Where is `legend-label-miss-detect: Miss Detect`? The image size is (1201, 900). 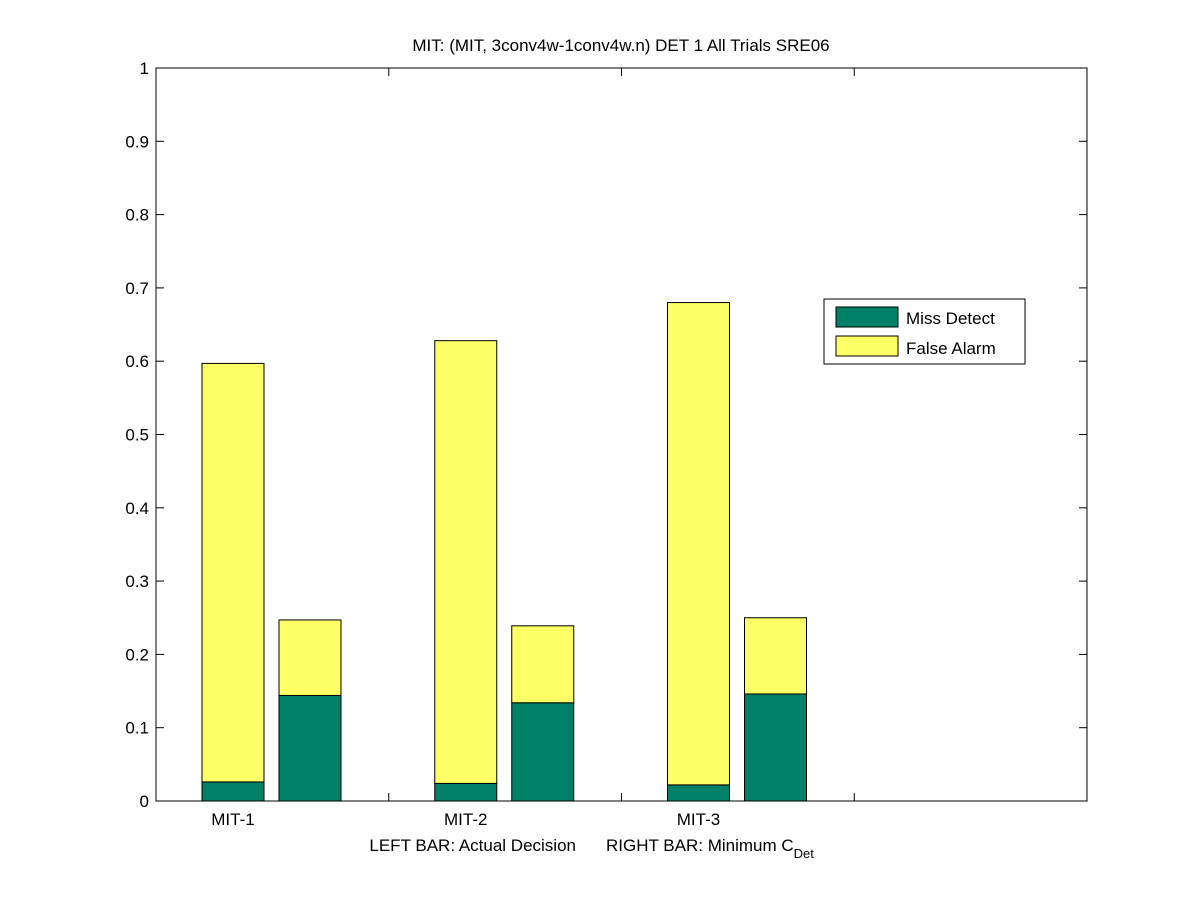 legend-label-miss-detect: Miss Detect is located at coordinates (950, 318).